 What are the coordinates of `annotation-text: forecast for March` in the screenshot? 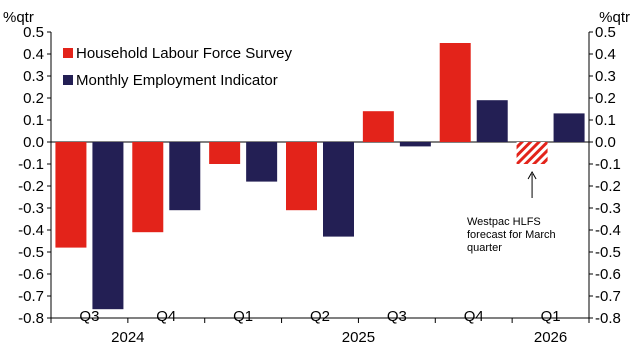 It's located at (511, 235).